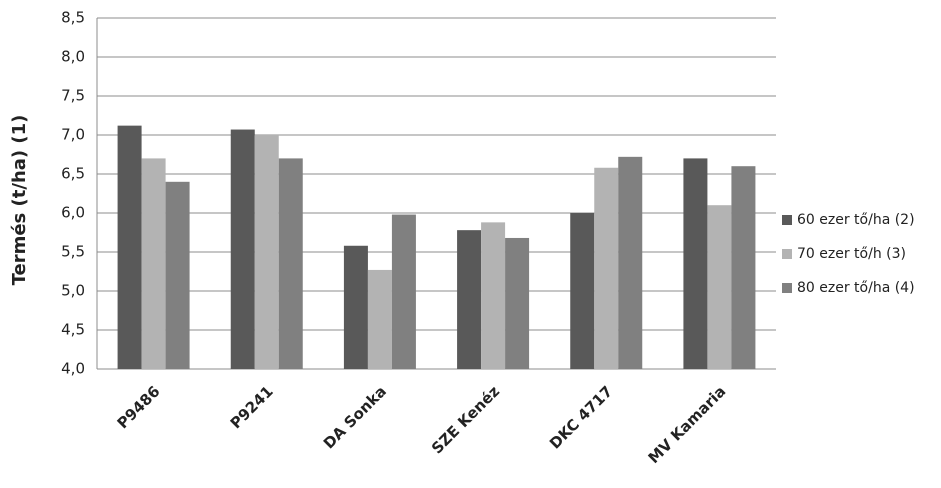 This screenshot has height=488, width=941. Describe the element at coordinates (856, 220) in the screenshot. I see `legend-label: 60 ezer tő/ha (2)` at that location.